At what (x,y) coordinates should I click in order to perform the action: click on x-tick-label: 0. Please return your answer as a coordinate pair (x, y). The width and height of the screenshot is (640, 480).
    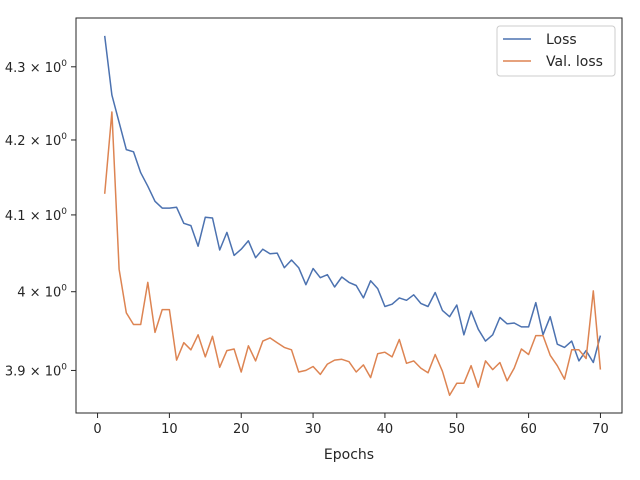
    Looking at the image, I should click on (97, 429).